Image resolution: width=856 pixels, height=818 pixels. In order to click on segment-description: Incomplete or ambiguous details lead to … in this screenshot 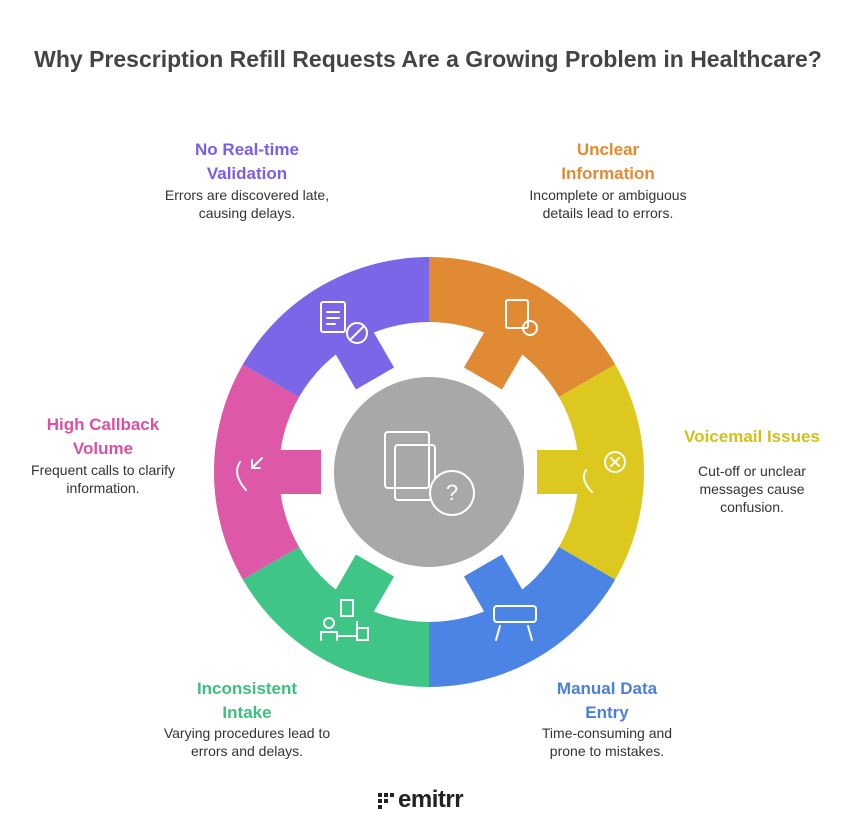, I will do `click(608, 204)`.